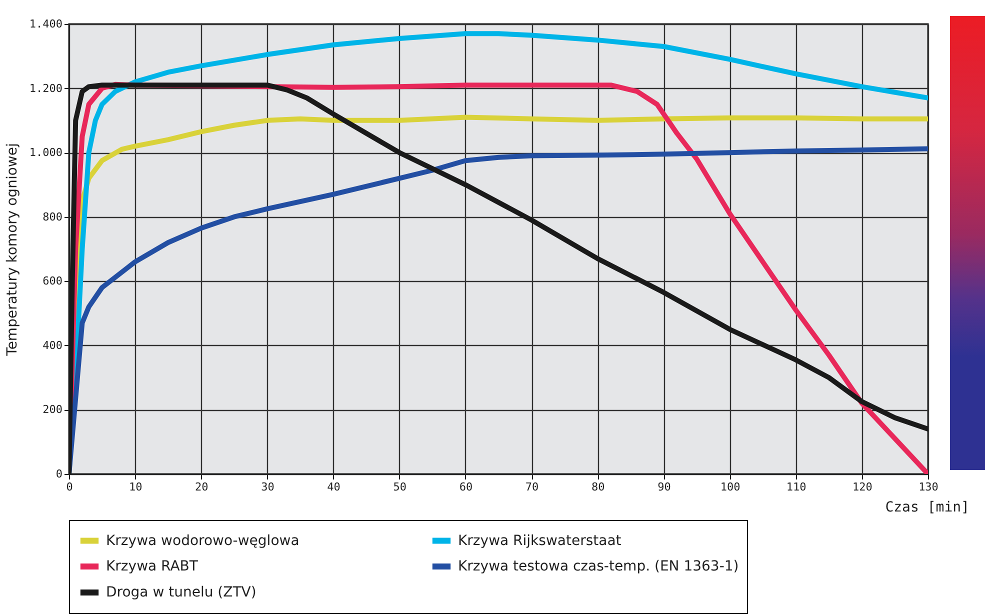 This screenshot has height=616, width=985. I want to click on y-tick-label: 400, so click(52, 345).